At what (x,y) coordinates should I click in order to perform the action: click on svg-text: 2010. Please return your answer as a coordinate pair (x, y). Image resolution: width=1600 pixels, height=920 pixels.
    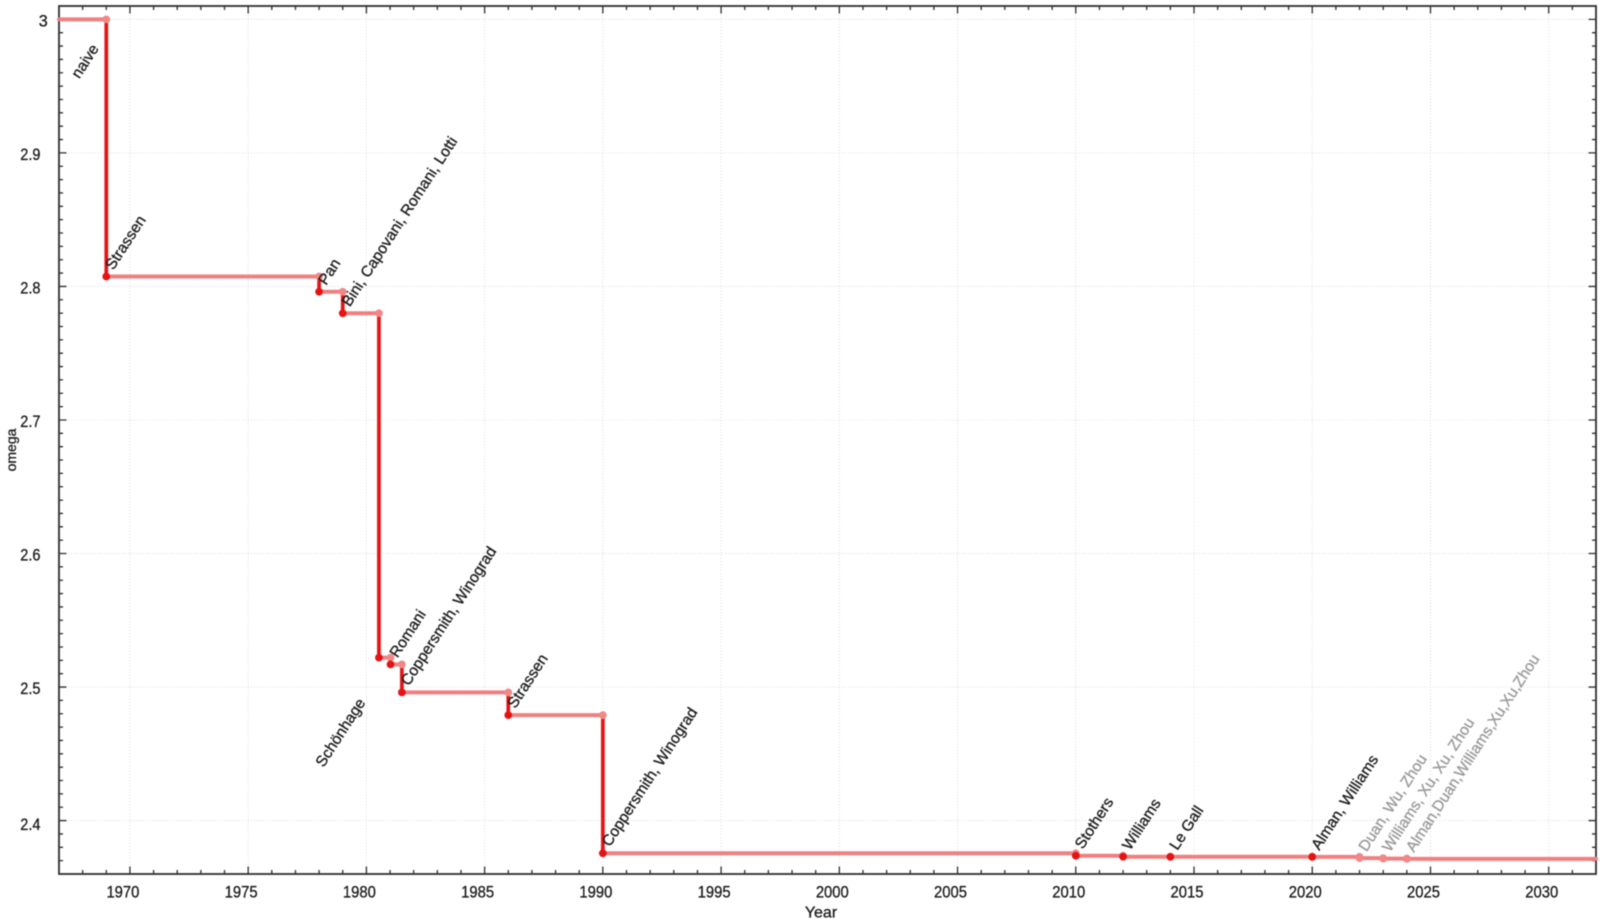
    Looking at the image, I should click on (1068, 891).